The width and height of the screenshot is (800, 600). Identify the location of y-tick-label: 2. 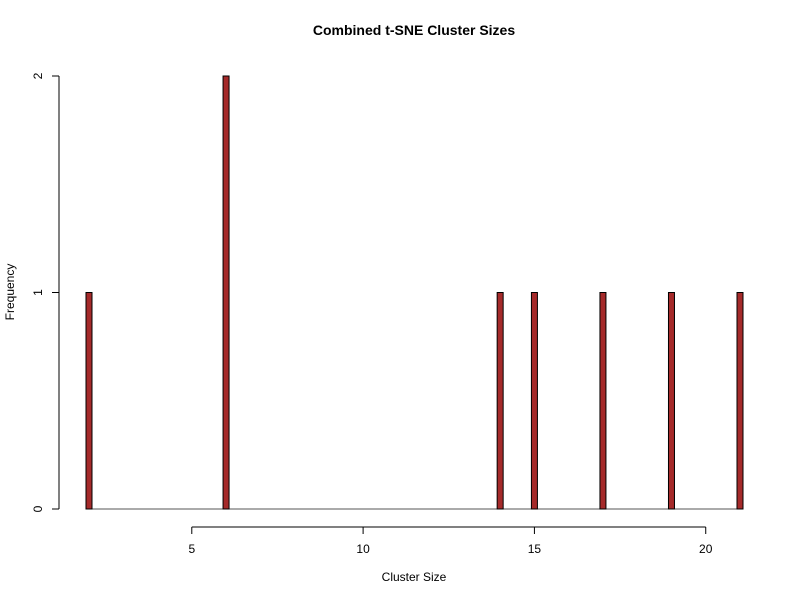
(38, 75).